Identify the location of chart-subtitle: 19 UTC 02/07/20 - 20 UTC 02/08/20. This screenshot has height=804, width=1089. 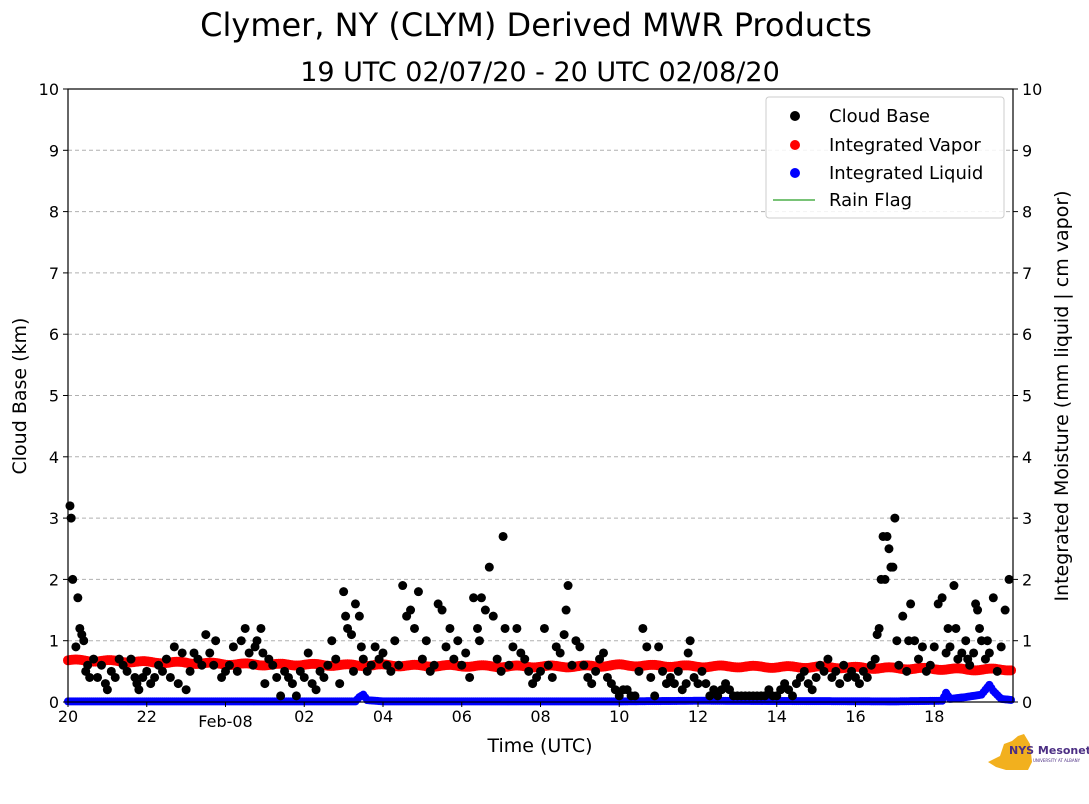
(540, 72).